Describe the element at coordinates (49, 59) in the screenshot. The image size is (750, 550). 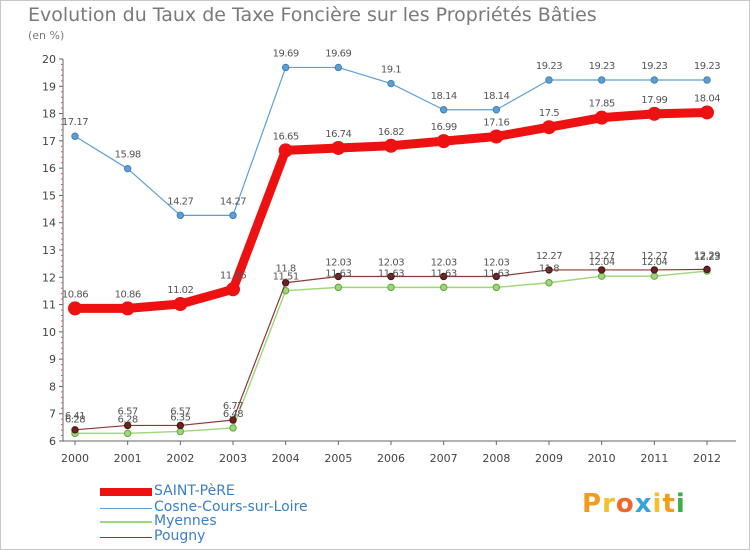
I see `y-tick-label: 20` at that location.